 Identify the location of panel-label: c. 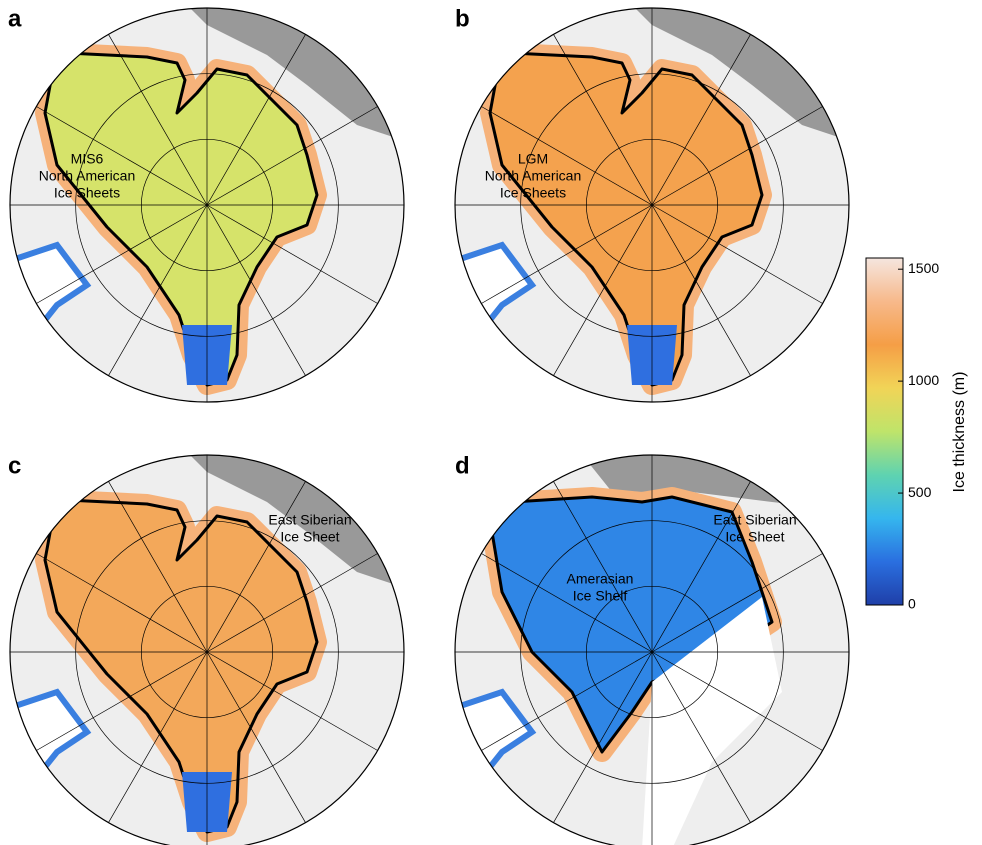
(14, 465).